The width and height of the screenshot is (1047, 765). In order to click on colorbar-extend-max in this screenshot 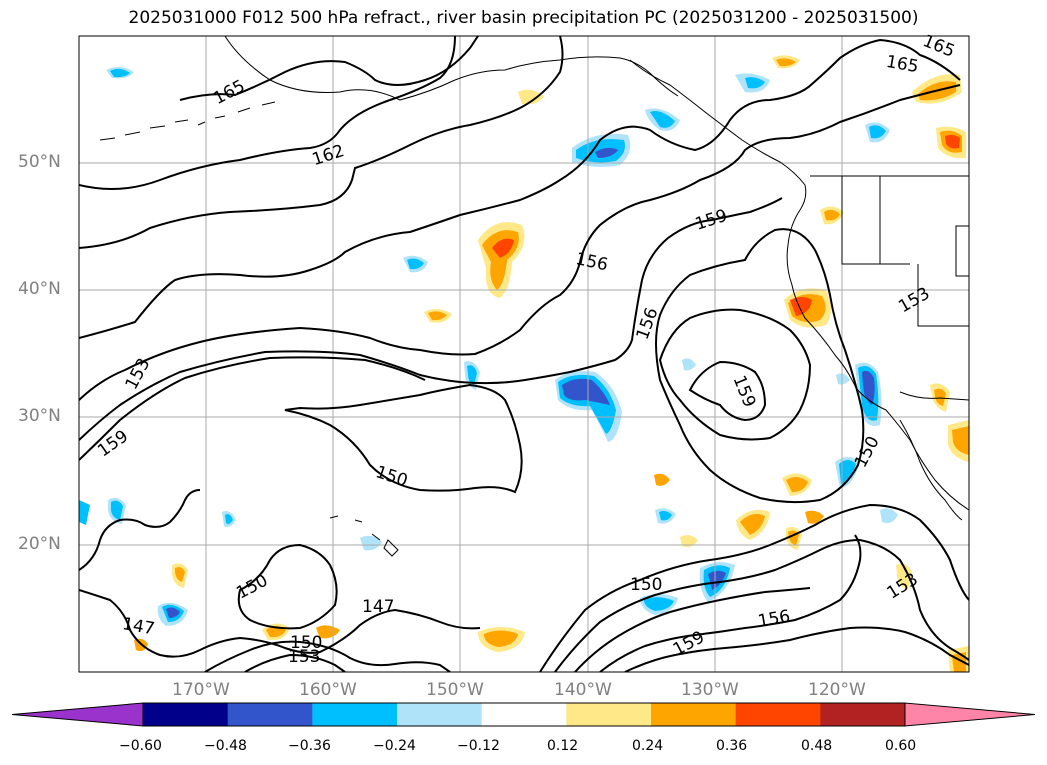, I will do `click(970, 714)`.